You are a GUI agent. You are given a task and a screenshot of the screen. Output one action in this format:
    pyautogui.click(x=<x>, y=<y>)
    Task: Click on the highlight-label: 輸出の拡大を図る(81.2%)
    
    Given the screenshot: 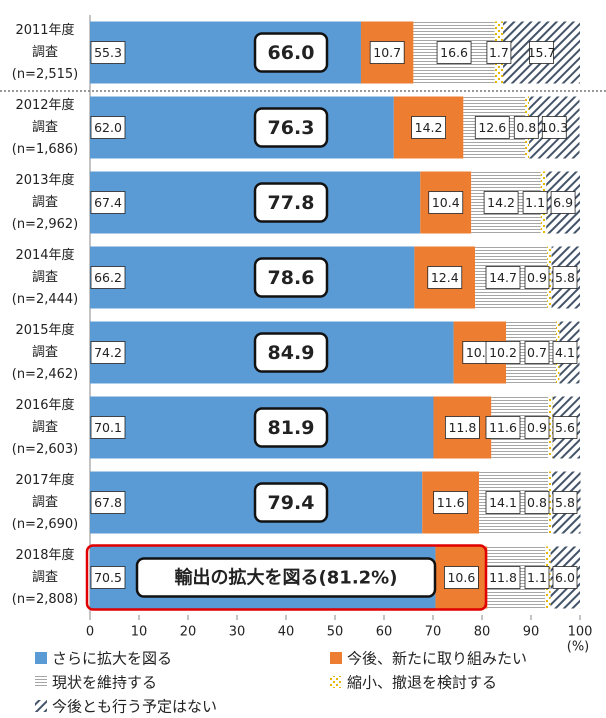 What is the action you would take?
    pyautogui.click(x=286, y=578)
    